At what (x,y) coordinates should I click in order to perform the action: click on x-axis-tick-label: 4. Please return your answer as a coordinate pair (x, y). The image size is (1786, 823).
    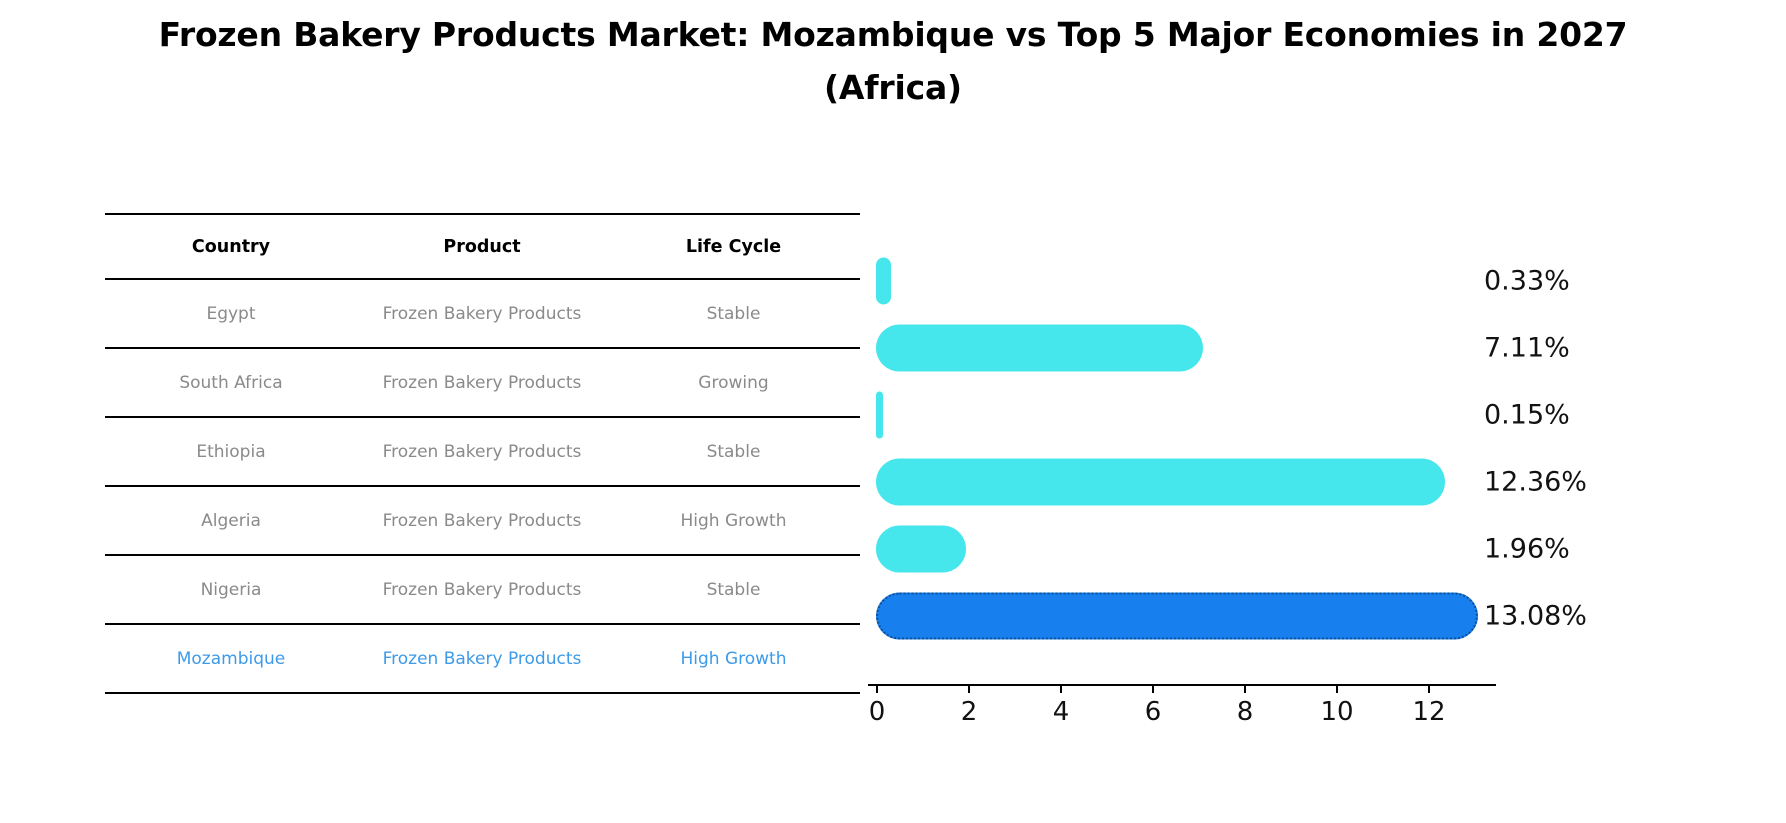
    Looking at the image, I should click on (1061, 712).